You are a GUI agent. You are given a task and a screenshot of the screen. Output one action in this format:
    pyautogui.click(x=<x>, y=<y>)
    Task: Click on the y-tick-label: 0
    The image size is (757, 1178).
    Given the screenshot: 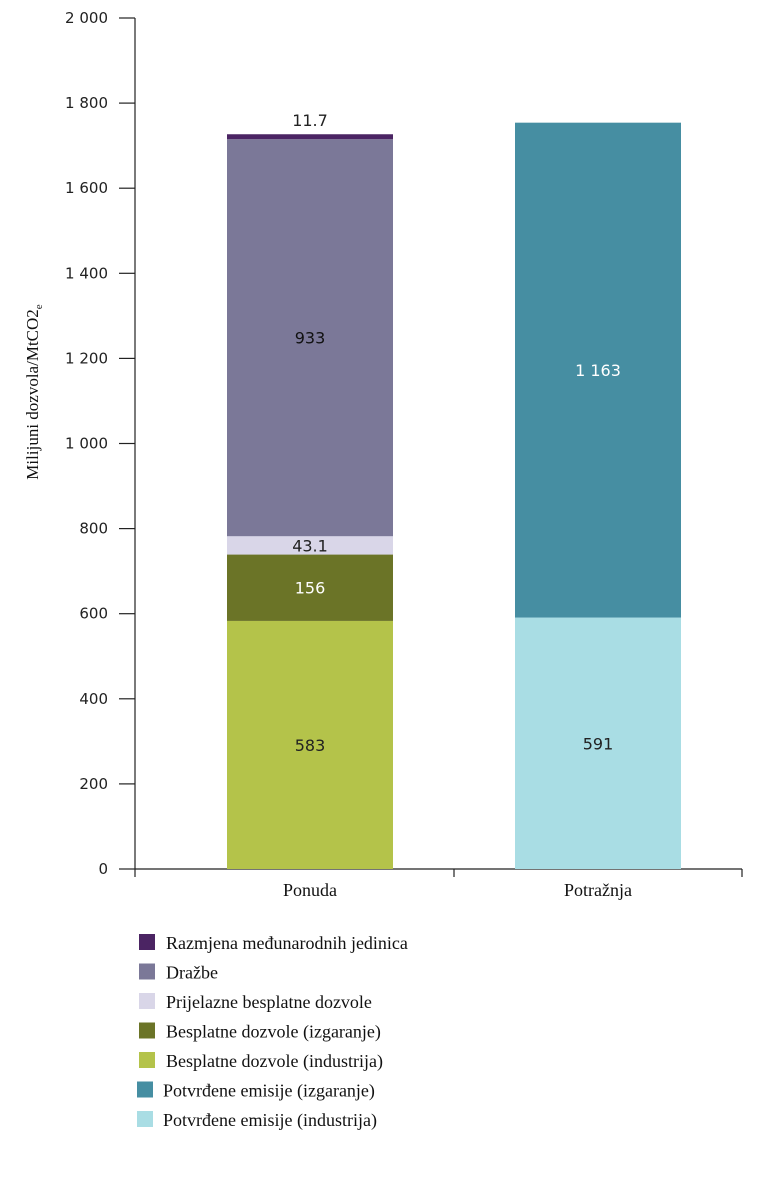 What is the action you would take?
    pyautogui.click(x=103, y=869)
    